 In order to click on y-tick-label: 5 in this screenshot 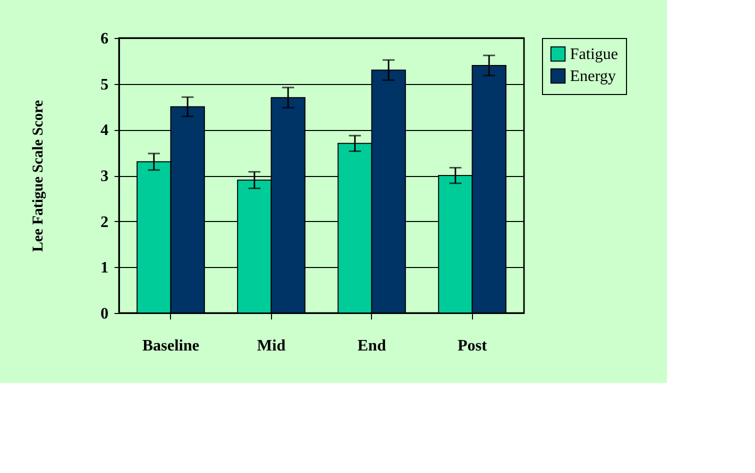, I will do `click(104, 85)`.